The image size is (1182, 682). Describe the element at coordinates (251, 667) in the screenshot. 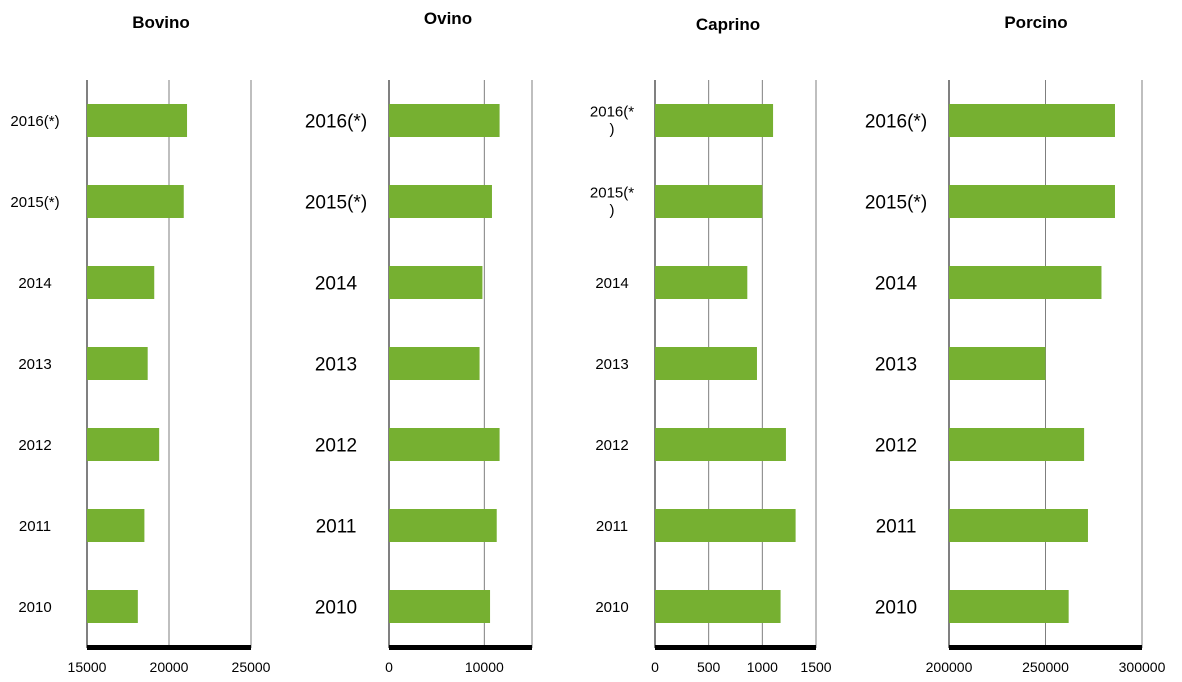

I see `tick-label: 25000` at that location.